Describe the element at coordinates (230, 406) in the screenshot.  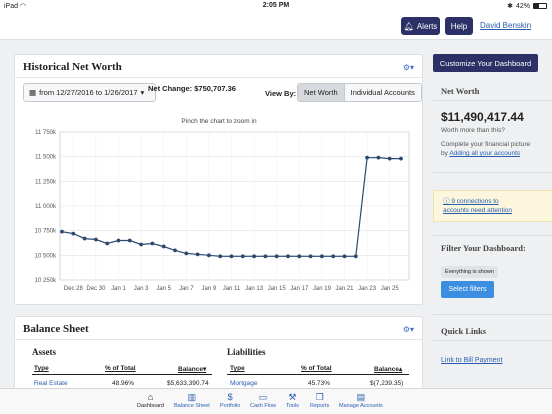
I see `tab-label: Portfolio` at that location.